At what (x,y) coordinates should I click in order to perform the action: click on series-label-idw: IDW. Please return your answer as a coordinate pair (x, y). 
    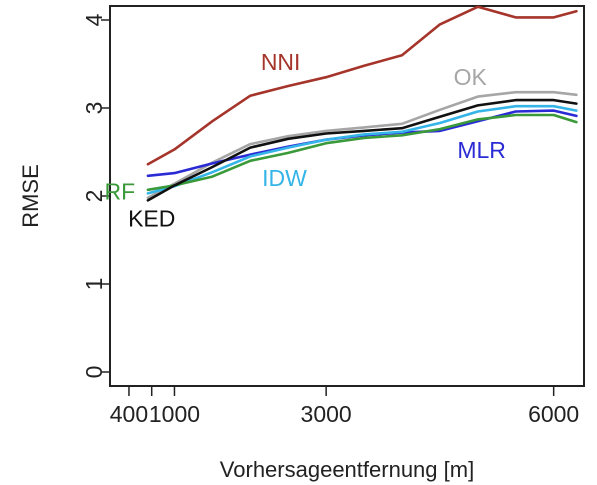
    Looking at the image, I should click on (284, 178).